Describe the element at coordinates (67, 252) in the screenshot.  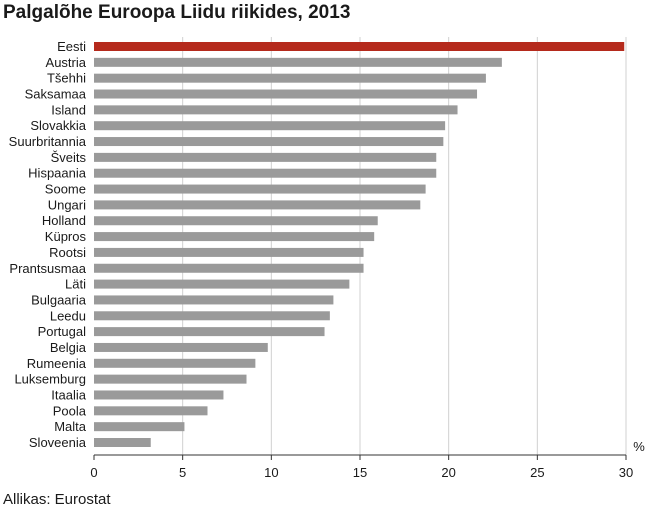
I see `category-label: Rootsi` at that location.